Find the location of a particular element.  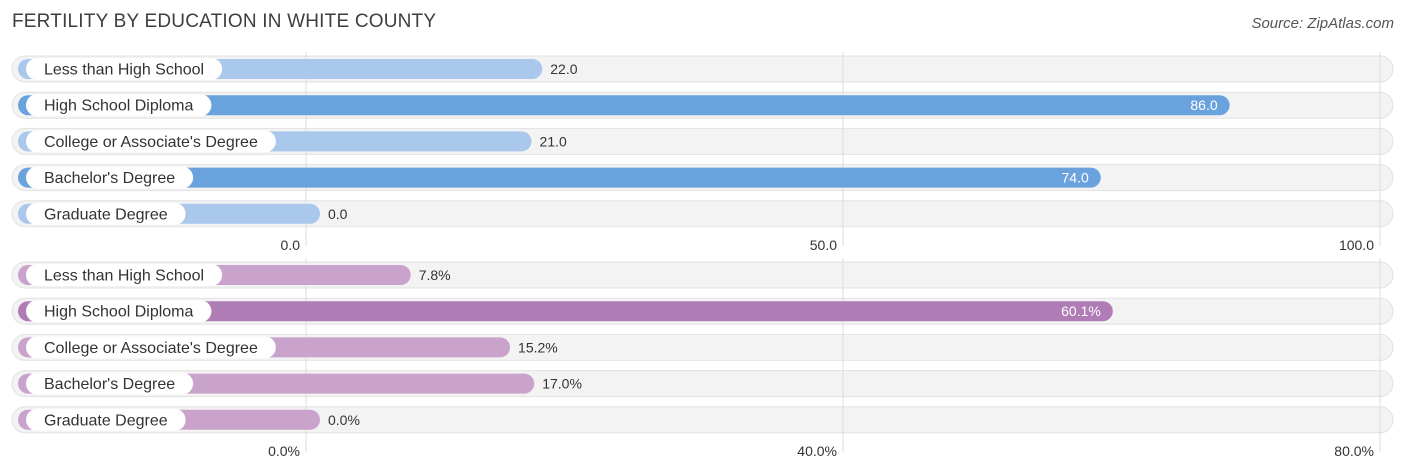

value-label: 0.0% is located at coordinates (344, 420).